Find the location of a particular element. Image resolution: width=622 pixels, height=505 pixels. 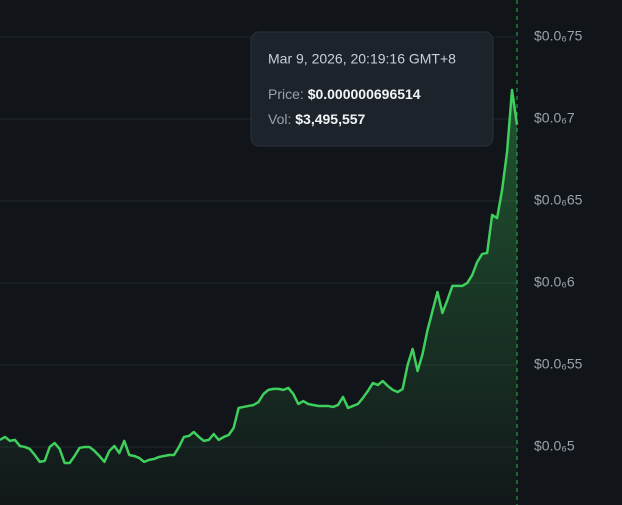

tooltip-vol: Vol: $3,495,557 is located at coordinates (317, 119).